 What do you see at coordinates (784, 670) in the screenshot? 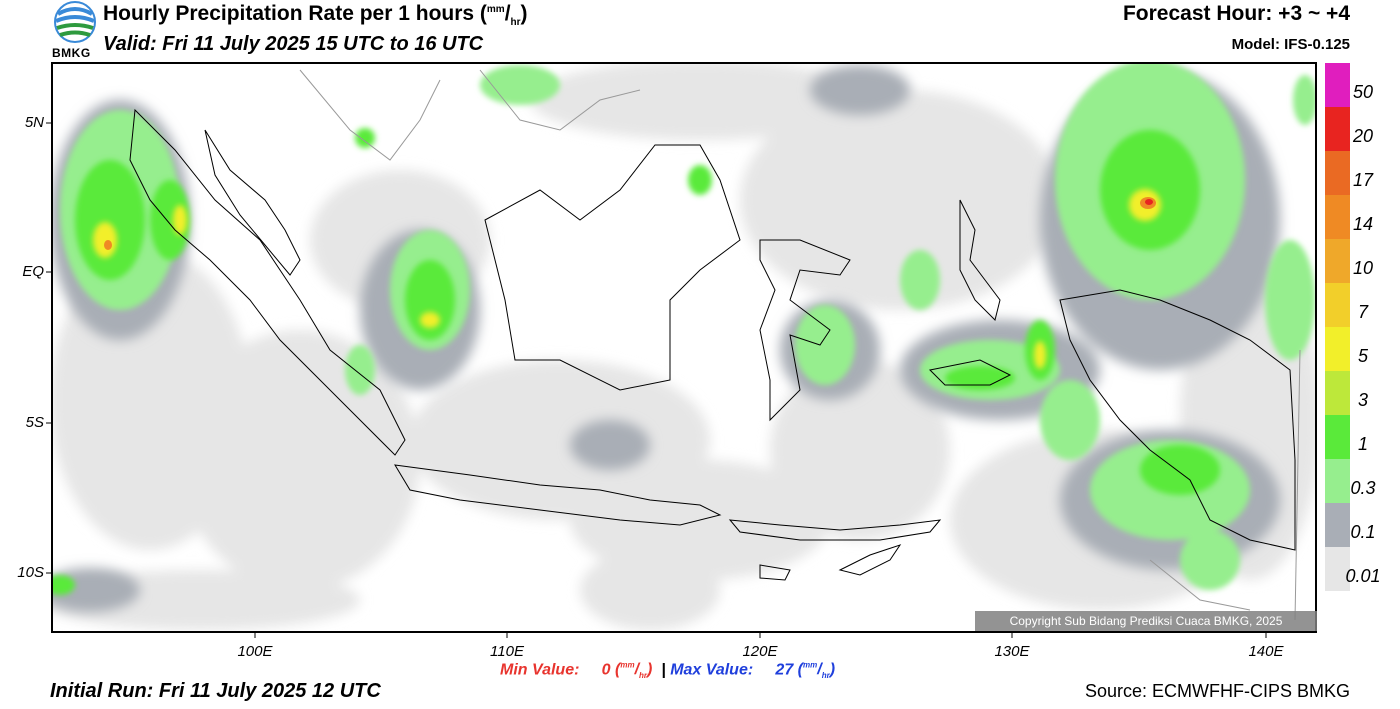
I see `max-value: 27` at bounding box center [784, 670].